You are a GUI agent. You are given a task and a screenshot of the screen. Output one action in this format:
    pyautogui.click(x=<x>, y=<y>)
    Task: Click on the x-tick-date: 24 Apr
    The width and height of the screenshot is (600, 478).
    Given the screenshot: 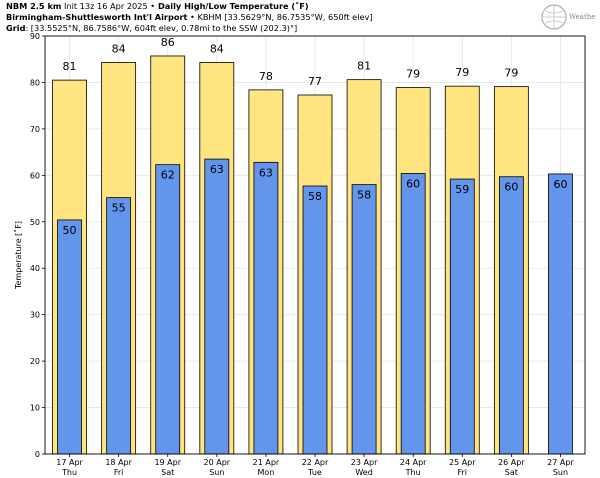 What is the action you would take?
    pyautogui.click(x=413, y=462)
    